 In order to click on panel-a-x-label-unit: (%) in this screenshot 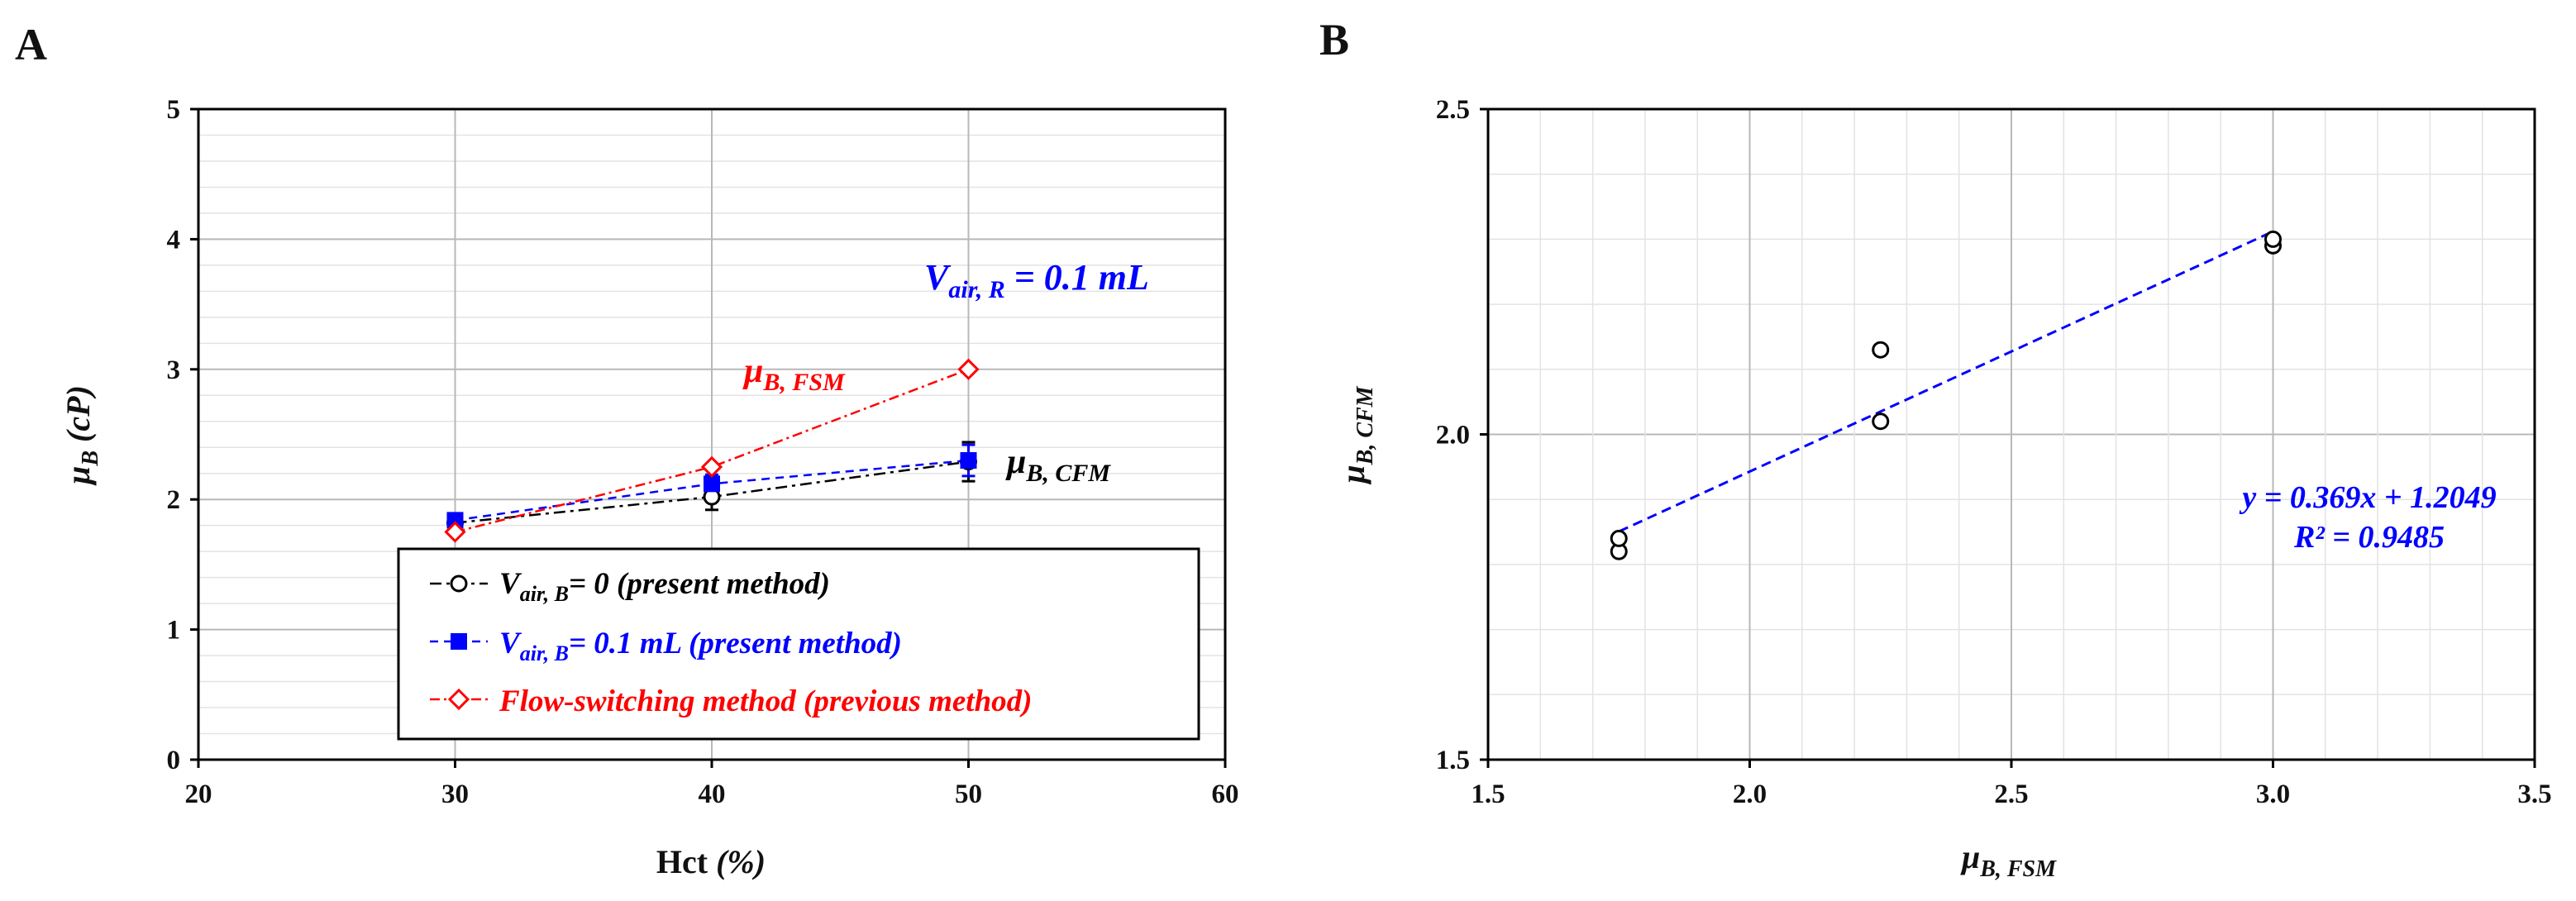, I will do `click(741, 862)`.